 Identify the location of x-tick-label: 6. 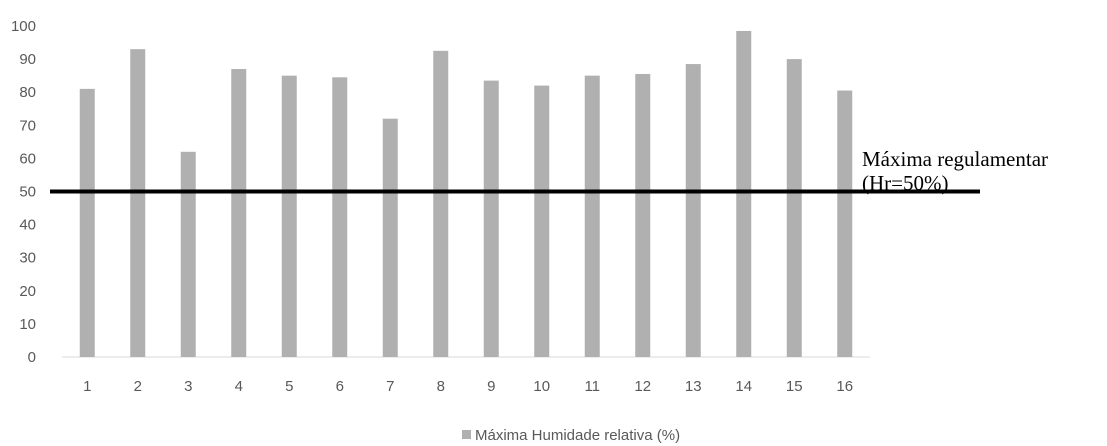
(340, 386).